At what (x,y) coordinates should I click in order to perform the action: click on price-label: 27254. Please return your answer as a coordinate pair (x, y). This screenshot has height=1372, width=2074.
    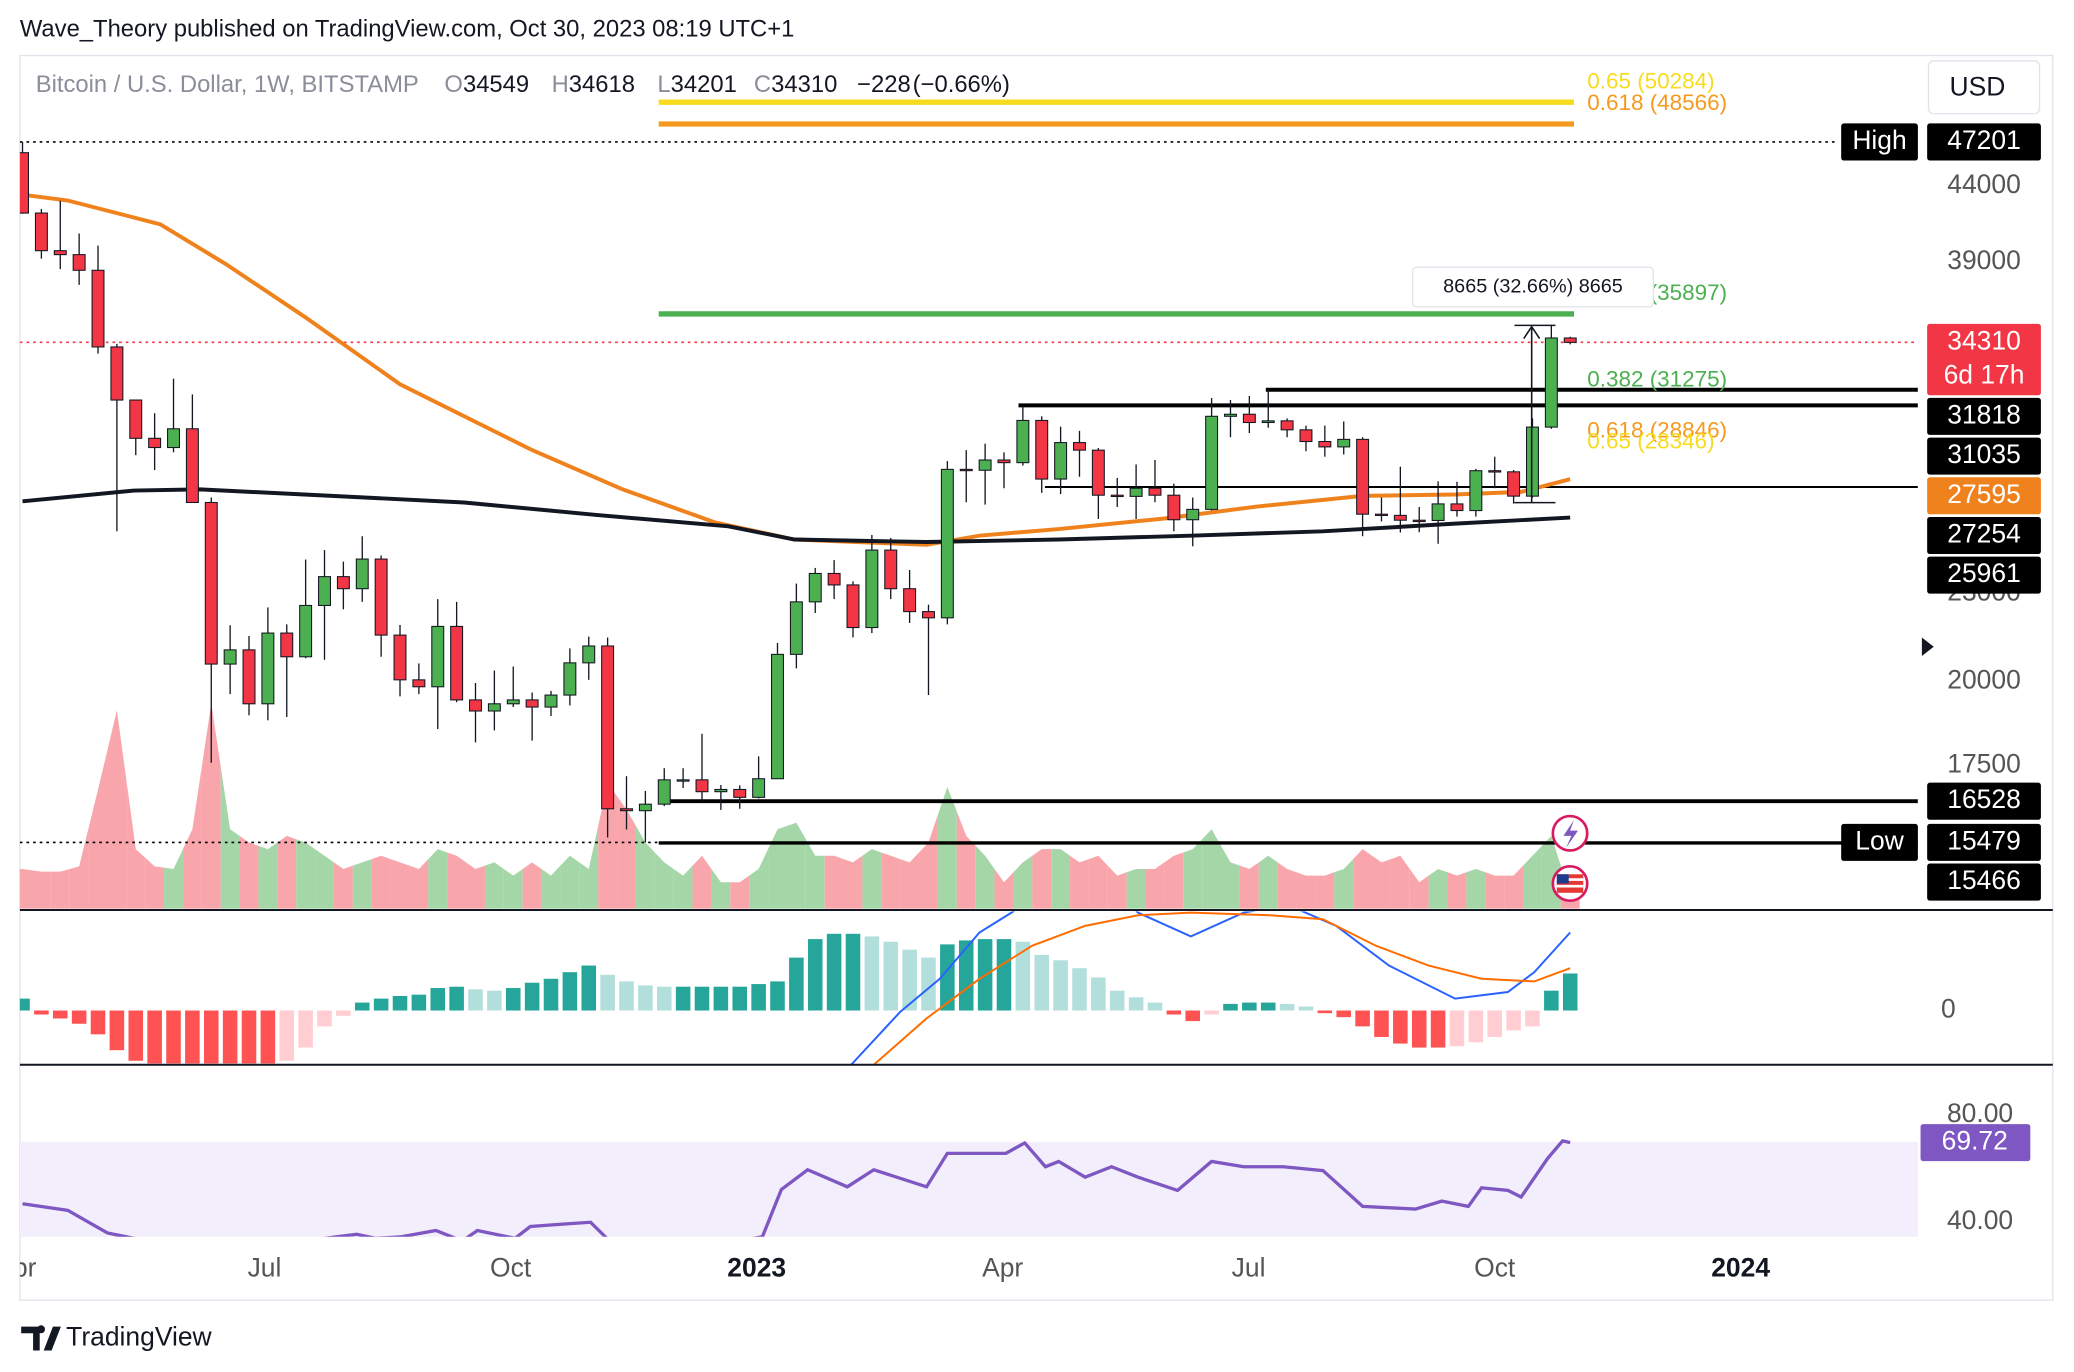
    Looking at the image, I should click on (1984, 533).